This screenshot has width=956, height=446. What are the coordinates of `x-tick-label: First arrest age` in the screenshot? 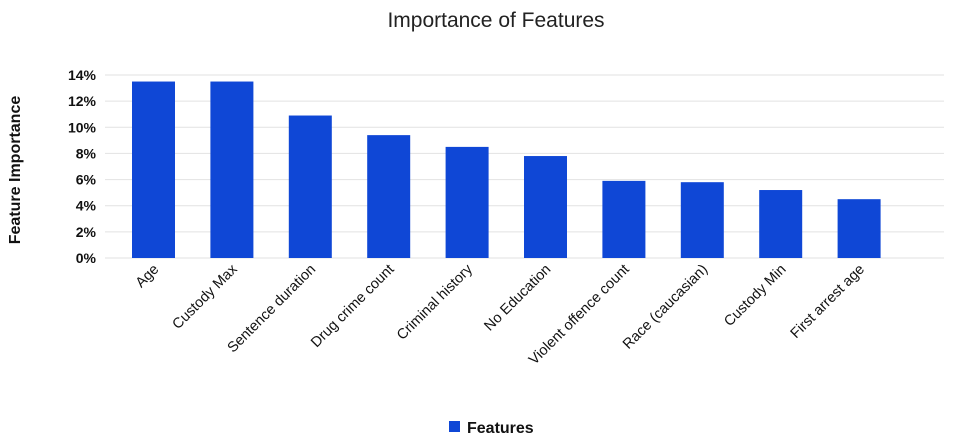 It's located at (828, 302).